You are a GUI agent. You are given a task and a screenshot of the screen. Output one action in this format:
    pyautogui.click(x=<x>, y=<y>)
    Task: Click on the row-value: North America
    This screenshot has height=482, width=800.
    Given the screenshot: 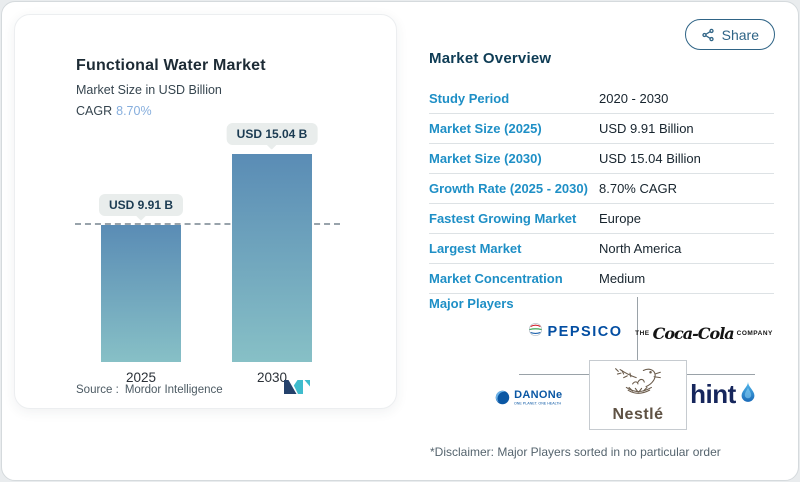 What is the action you would take?
    pyautogui.click(x=640, y=248)
    